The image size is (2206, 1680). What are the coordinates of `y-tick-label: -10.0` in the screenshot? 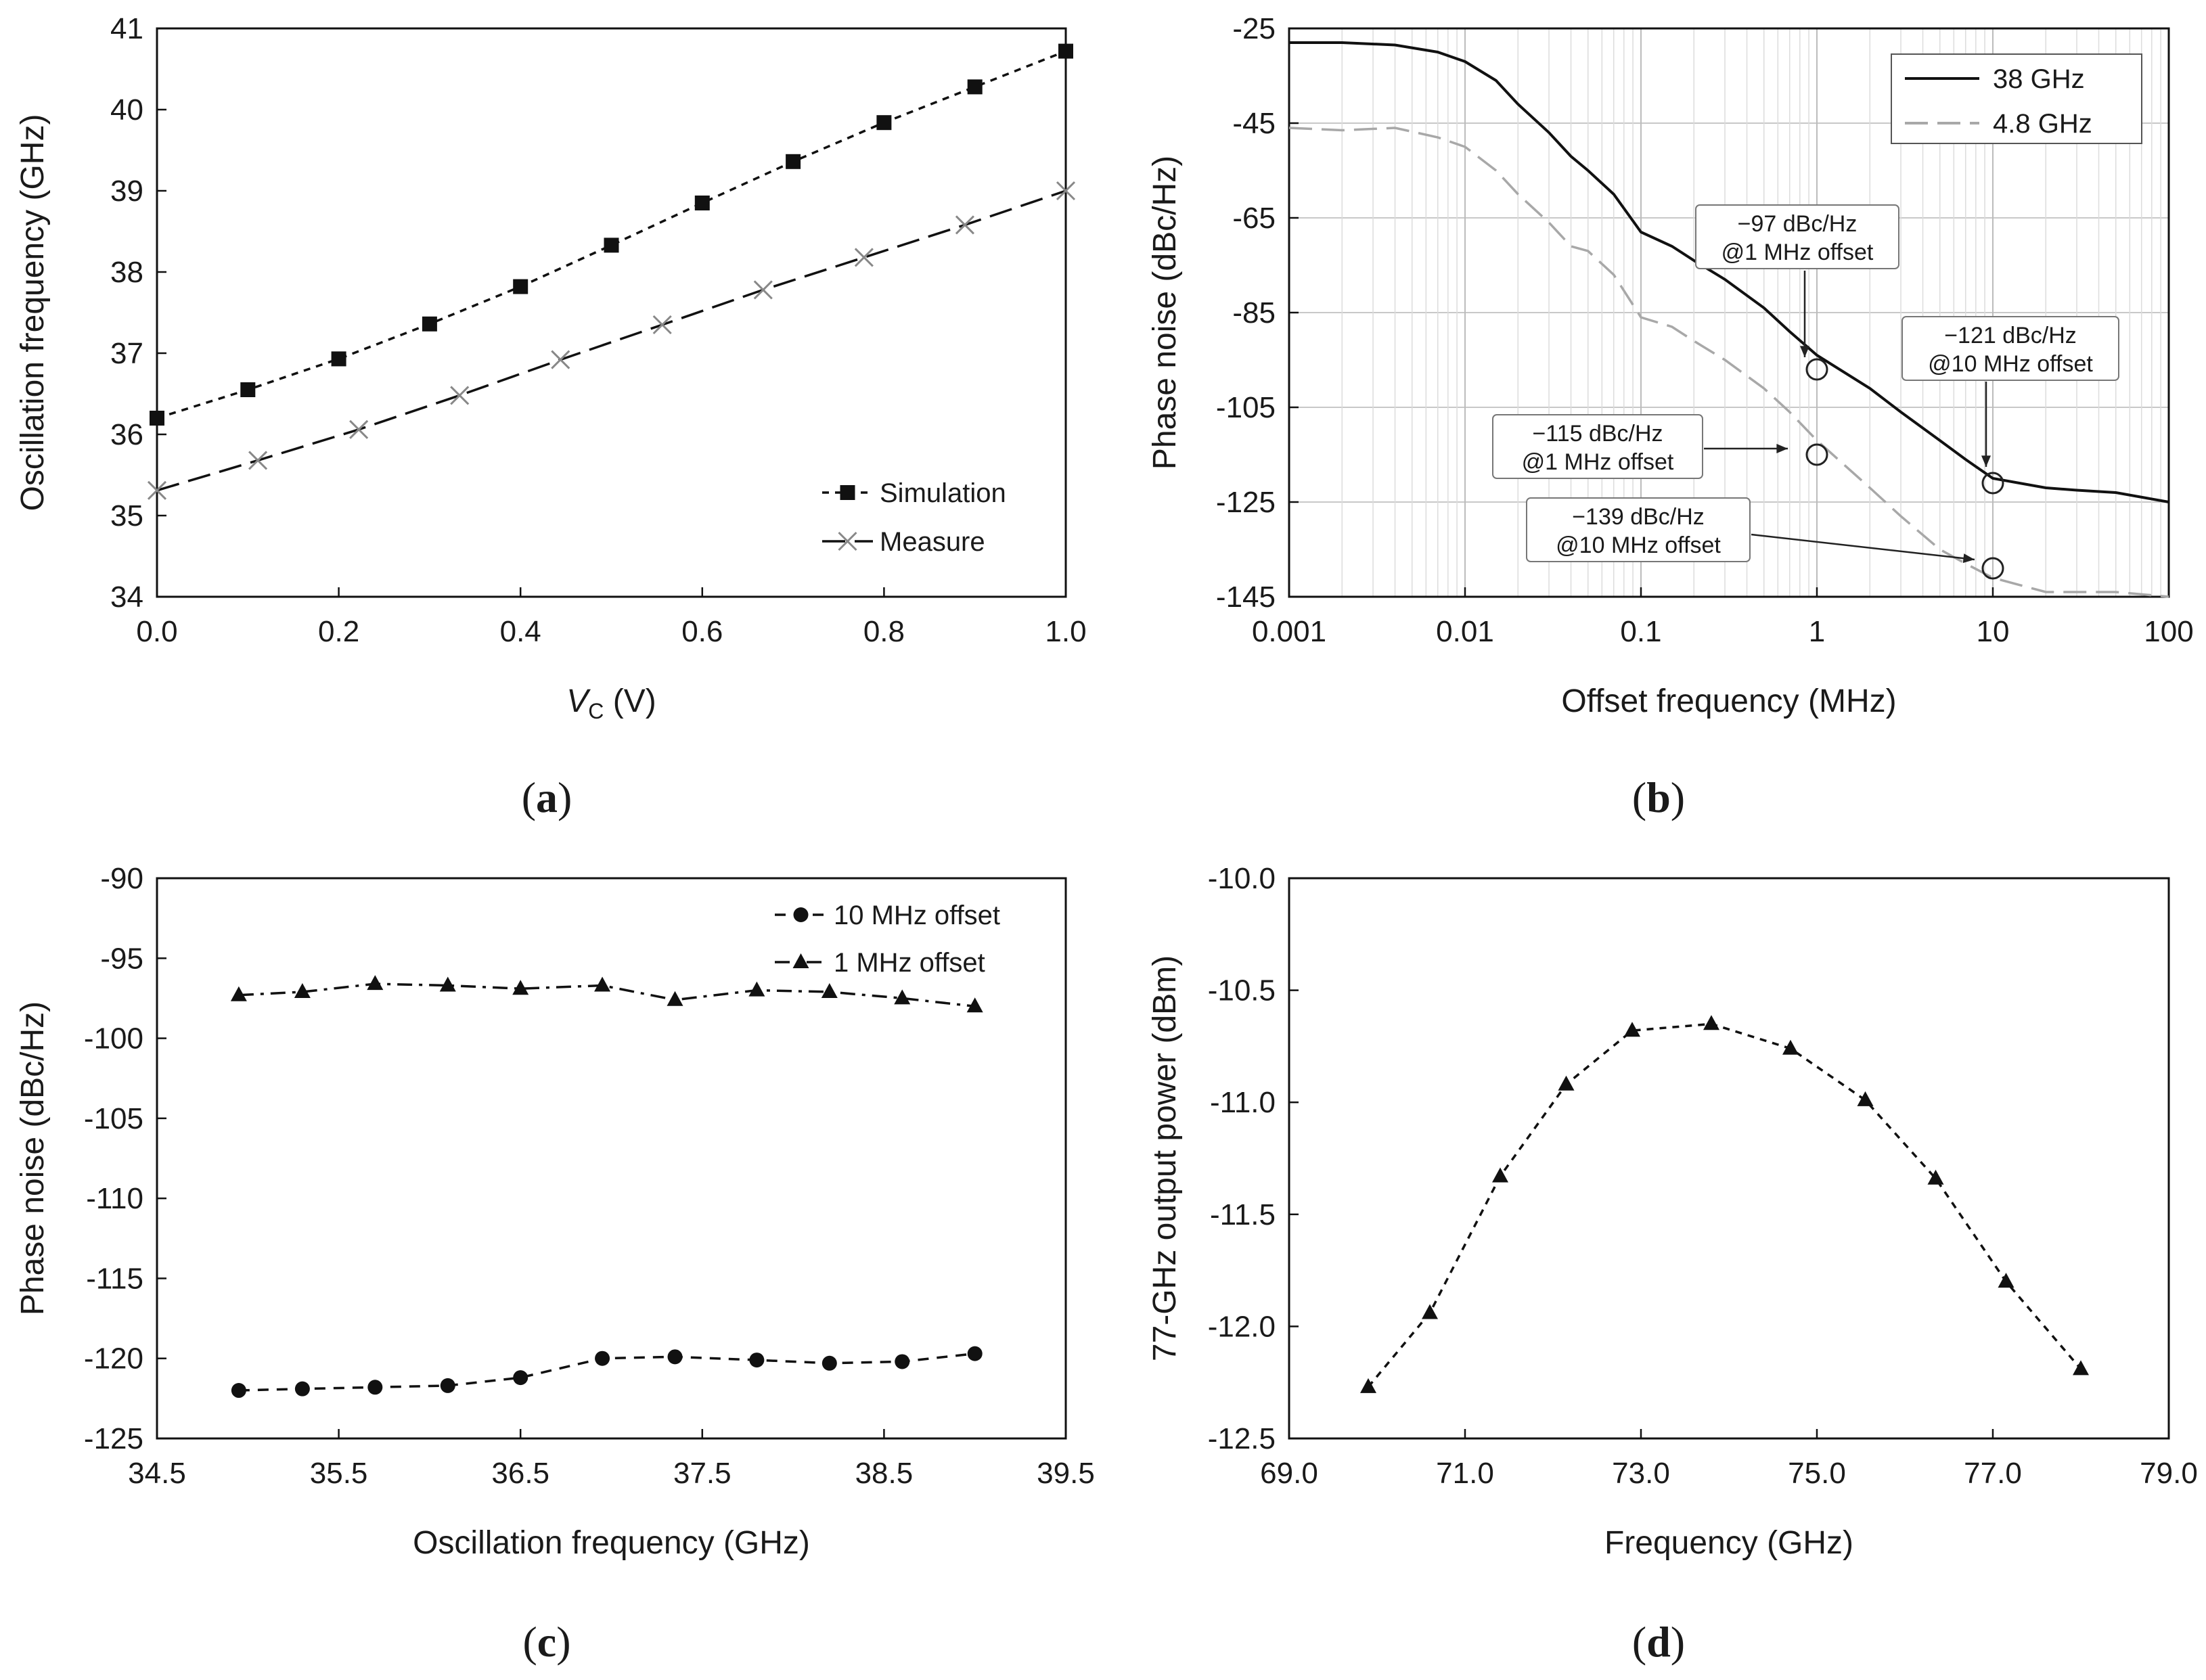 It's located at (1242, 879).